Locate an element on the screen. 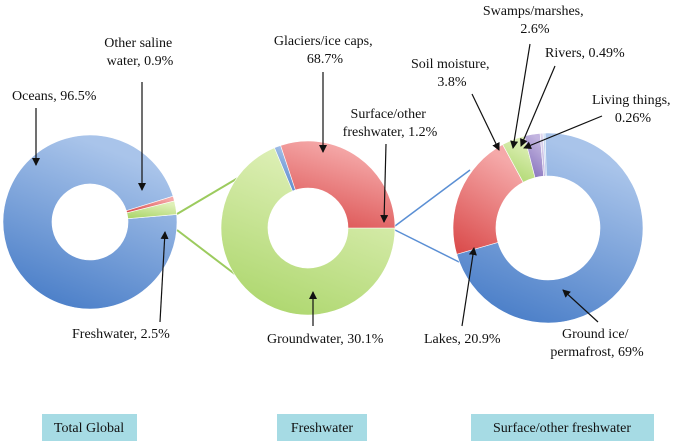 The image size is (685, 446). caption-surface-freshwater: Surface/other freshwater is located at coordinates (562, 428).